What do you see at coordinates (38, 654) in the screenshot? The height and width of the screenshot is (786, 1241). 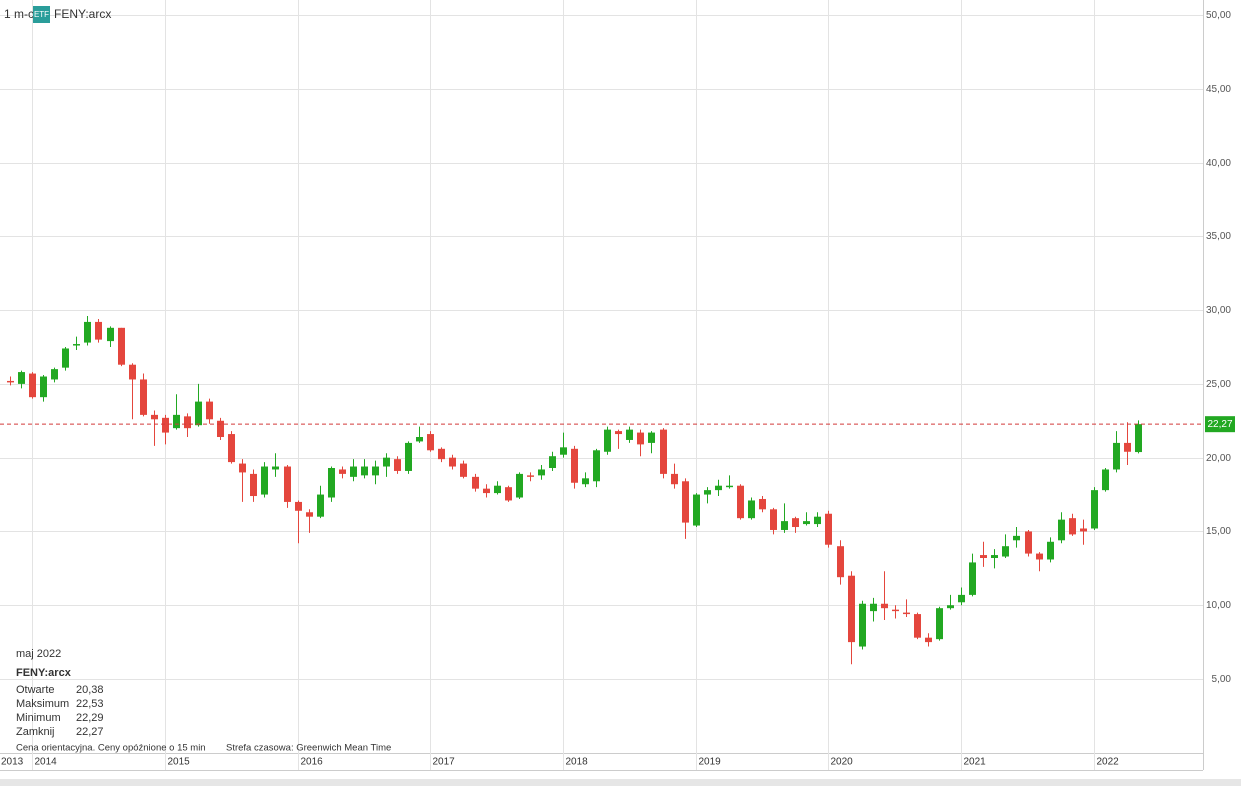 I see `info-period: maj 2022` at bounding box center [38, 654].